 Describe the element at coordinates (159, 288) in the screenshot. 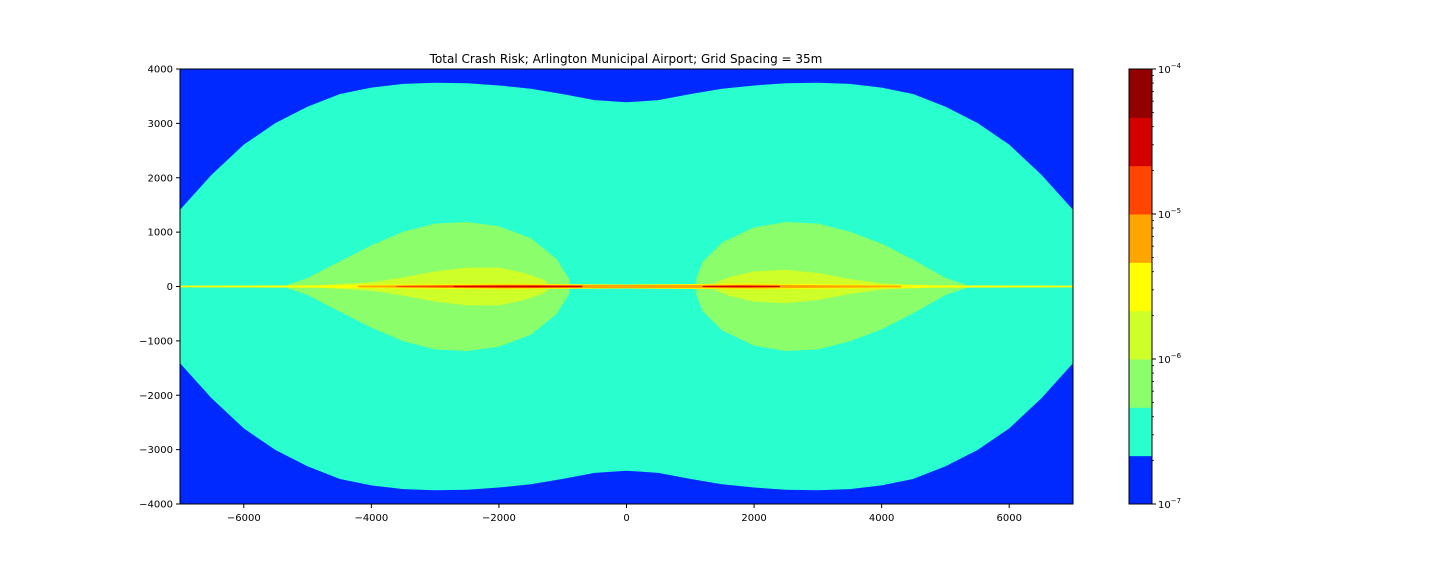

I see `y-axis: 4000 3000 2000 1000 0 −1000 −2000 −3000 −4000` at that location.